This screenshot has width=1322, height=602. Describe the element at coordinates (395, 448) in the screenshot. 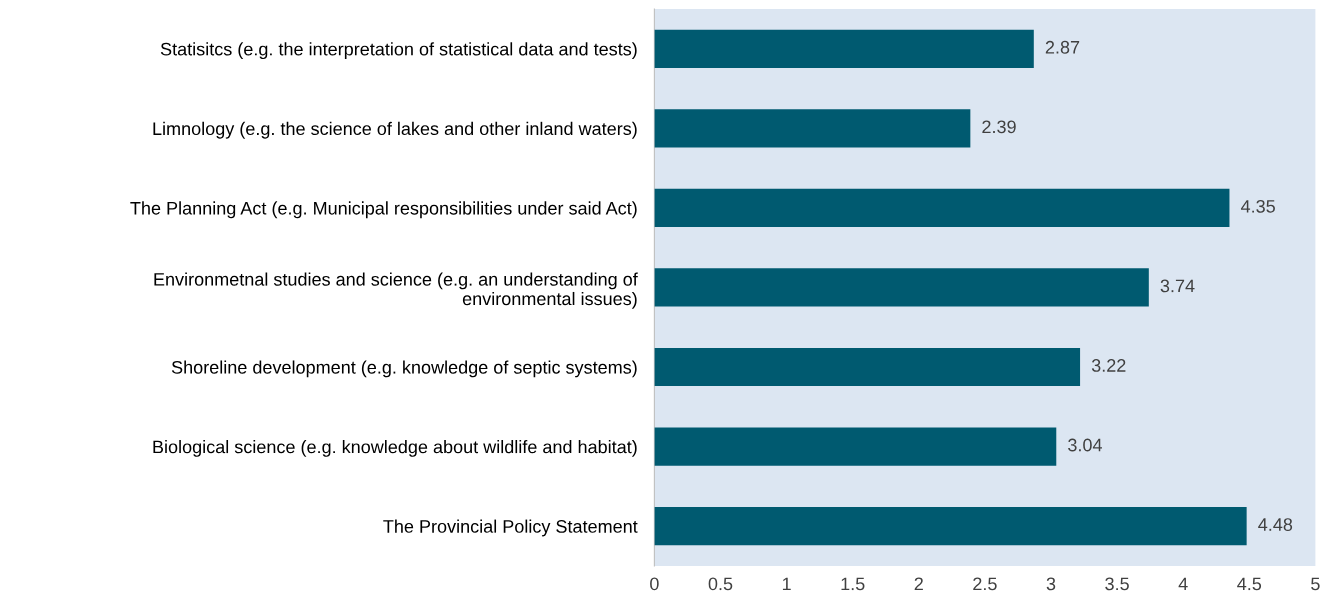

I see `y-tick-label: Biological science (e.g. knowledge about wildlife and habitat)` at that location.